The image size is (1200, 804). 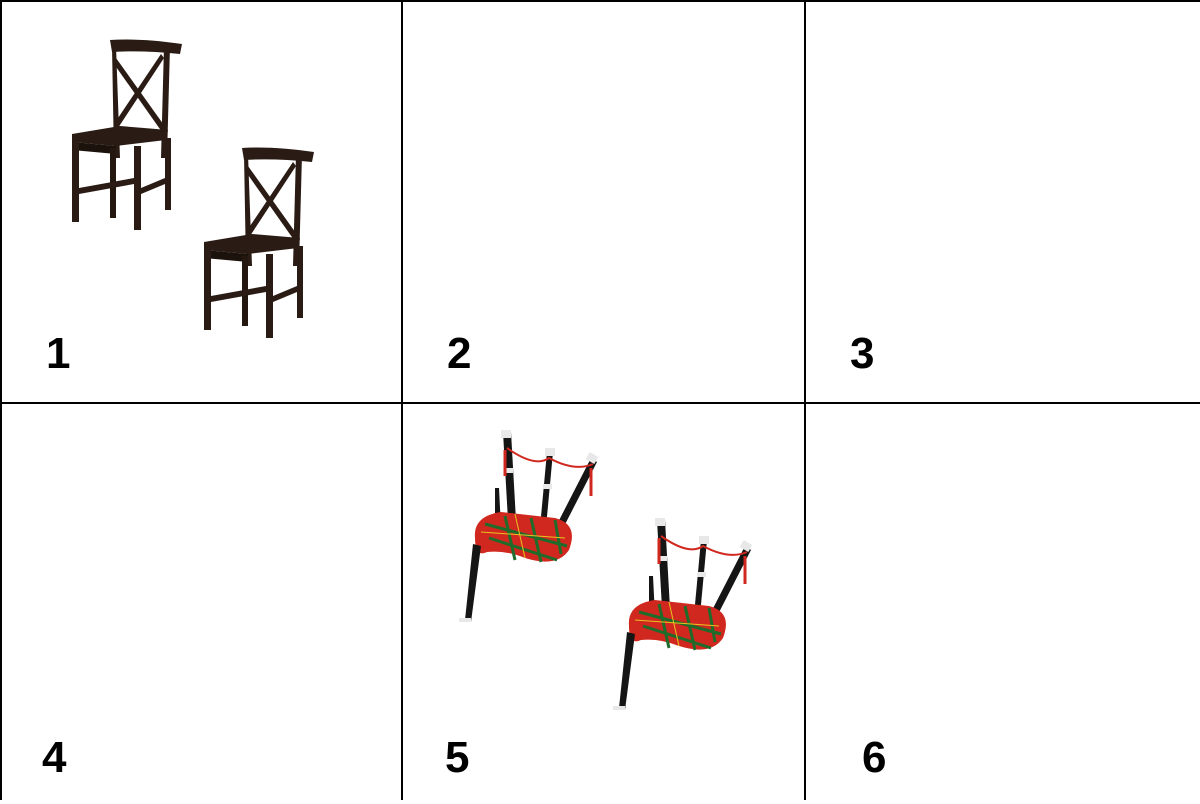 What do you see at coordinates (874, 757) in the screenshot?
I see `cell-number: 6` at bounding box center [874, 757].